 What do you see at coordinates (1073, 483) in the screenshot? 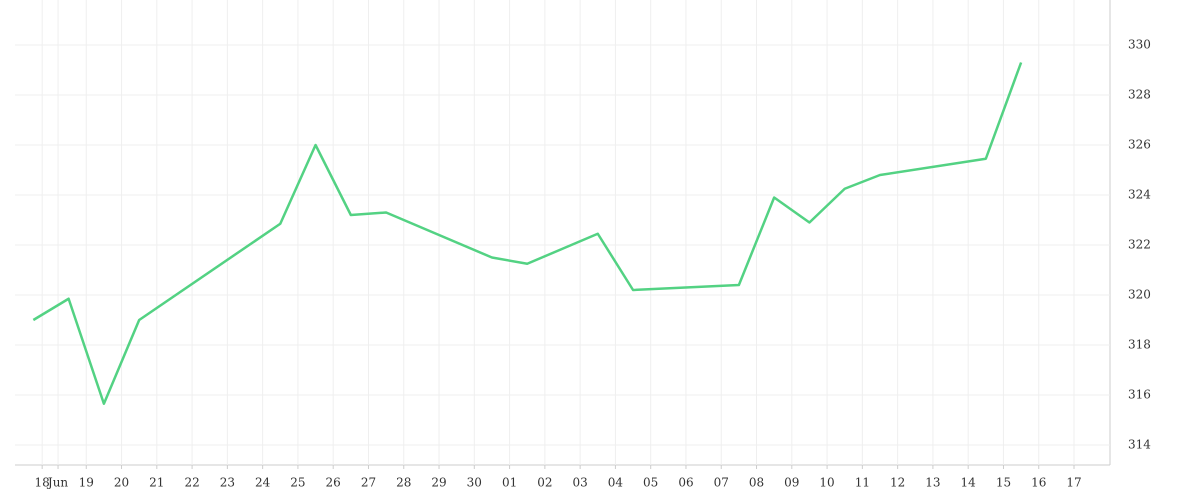
I see `x-tick-label: 17` at bounding box center [1073, 483].